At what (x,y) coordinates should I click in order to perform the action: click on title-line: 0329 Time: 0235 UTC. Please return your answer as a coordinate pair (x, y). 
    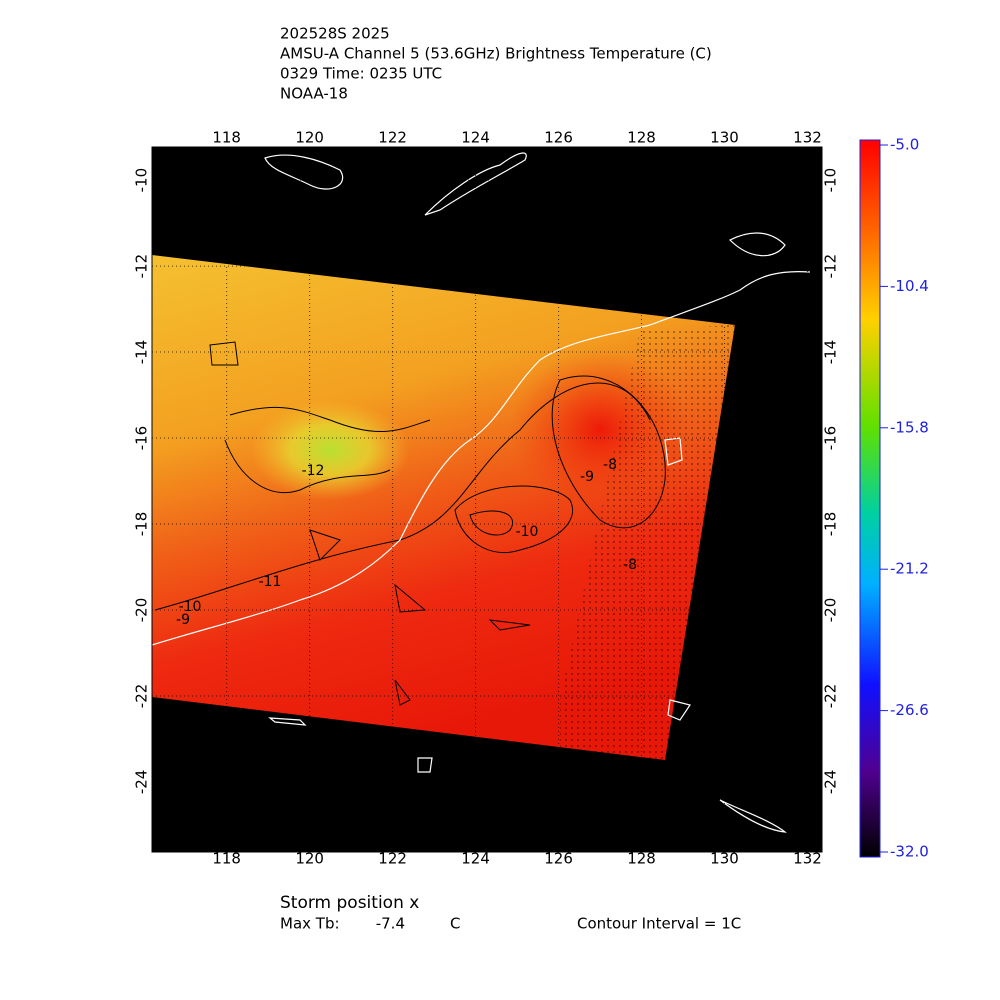
    Looking at the image, I should click on (361, 74).